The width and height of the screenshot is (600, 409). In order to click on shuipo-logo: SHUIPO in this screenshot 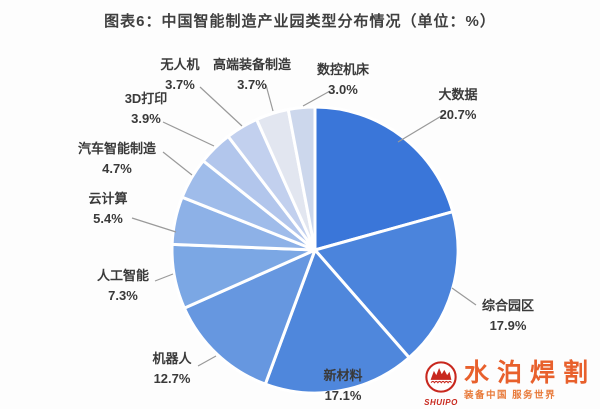, I will do `click(441, 383)`.